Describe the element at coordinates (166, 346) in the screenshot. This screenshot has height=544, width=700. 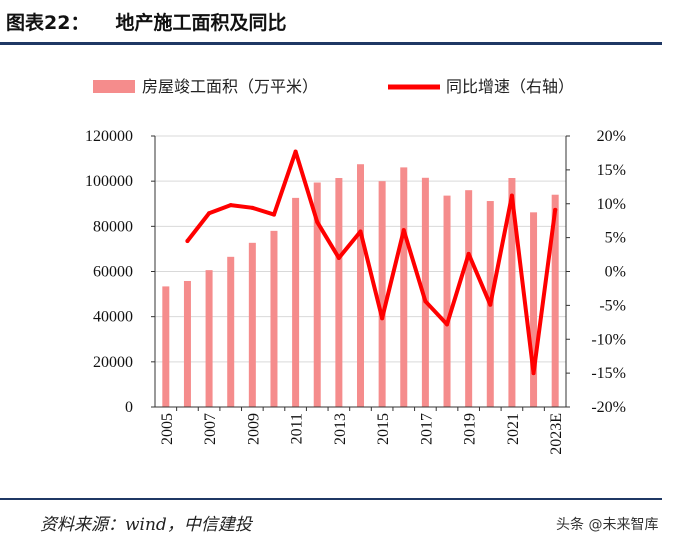
I see `bar-2005` at that location.